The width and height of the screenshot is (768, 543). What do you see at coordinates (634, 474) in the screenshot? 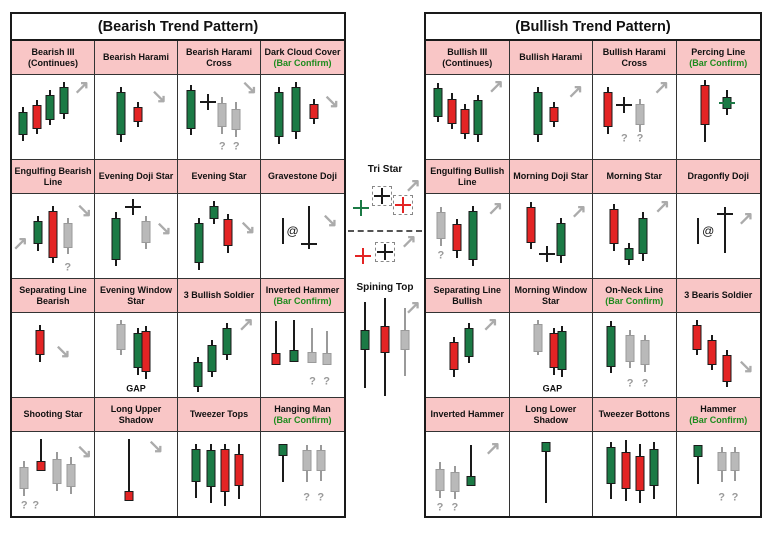
I see `pattern-drawing` at bounding box center [634, 474].